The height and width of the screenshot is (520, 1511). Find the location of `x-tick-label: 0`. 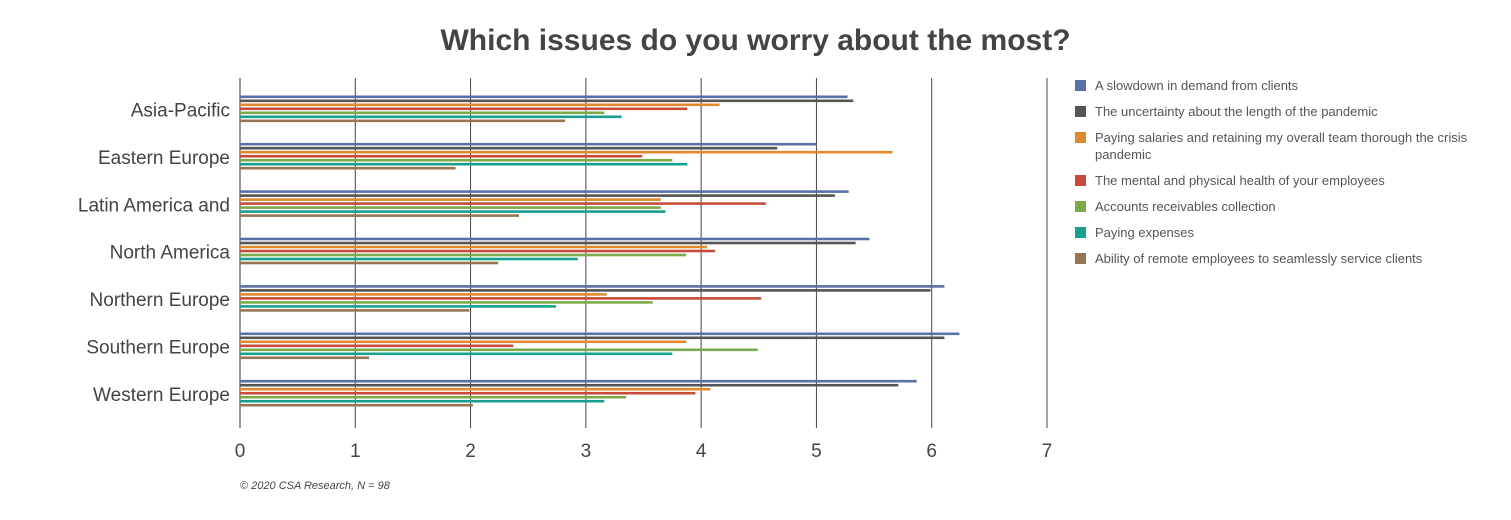

x-tick-label: 0 is located at coordinates (240, 451).